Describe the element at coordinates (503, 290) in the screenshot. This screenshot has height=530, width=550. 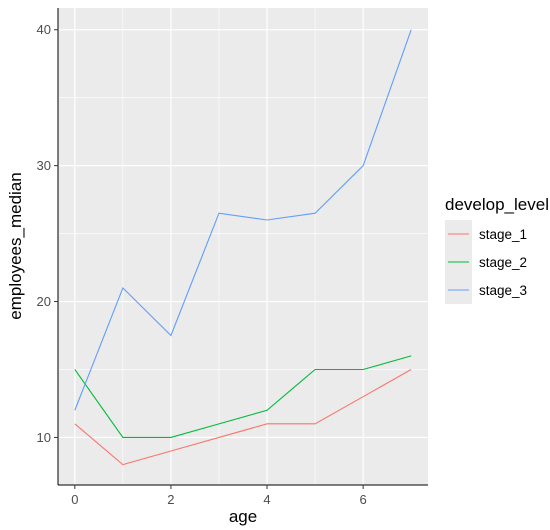
I see `legend-label-stage_3: stage_3` at that location.